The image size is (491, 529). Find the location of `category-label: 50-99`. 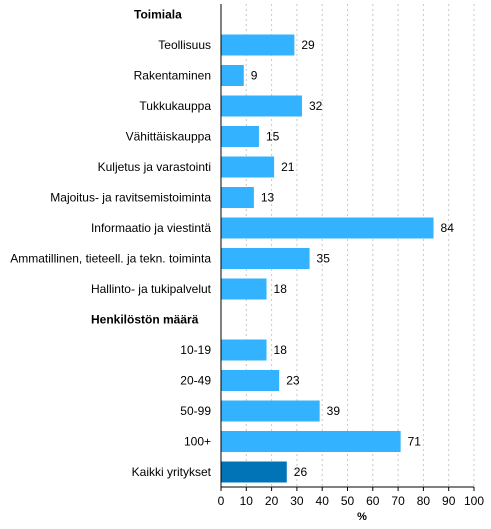

category-label: 50-99 is located at coordinates (195, 411).